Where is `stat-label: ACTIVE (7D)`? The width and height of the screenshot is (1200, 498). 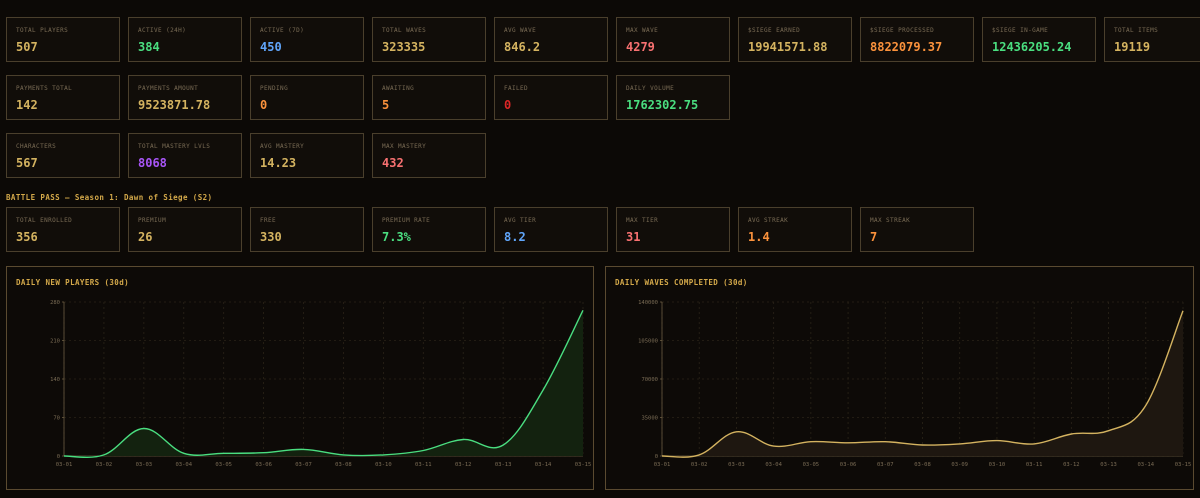 stat-label: ACTIVE (7D) is located at coordinates (282, 30).